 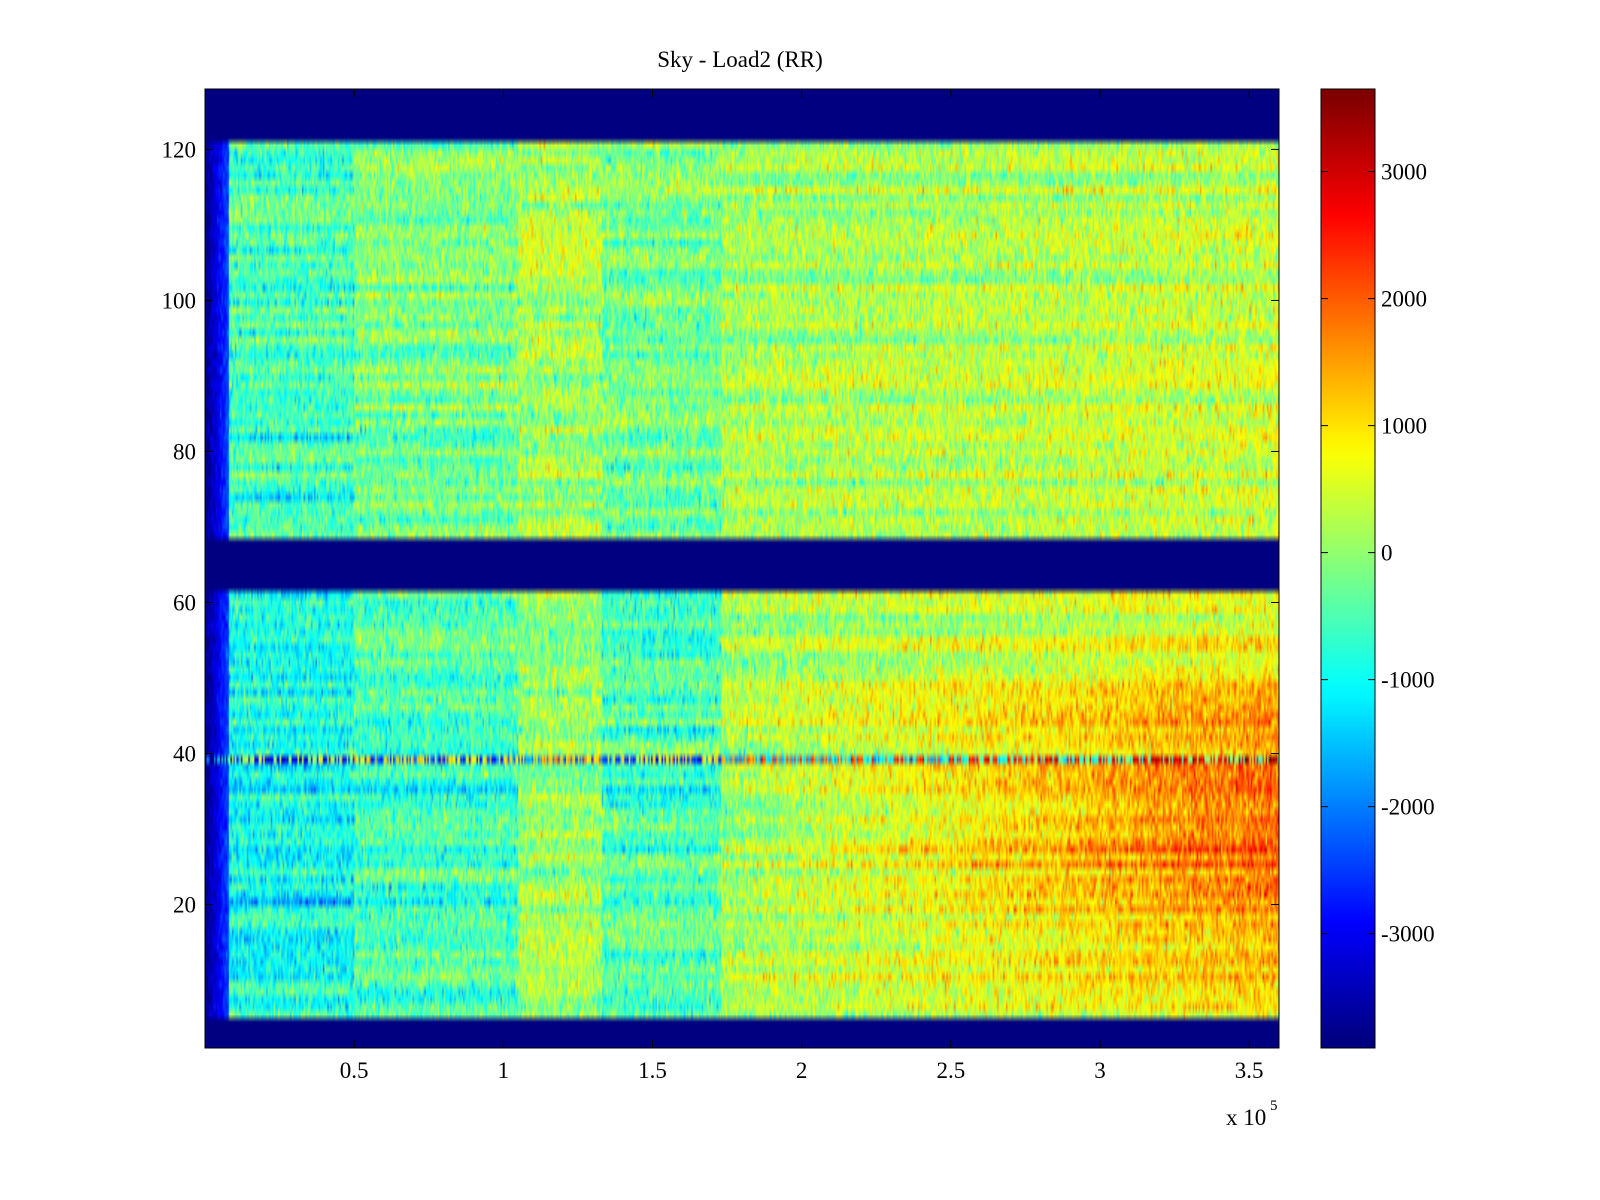 What do you see at coordinates (1408, 934) in the screenshot?
I see `colorbar-tick-label: -3000` at bounding box center [1408, 934].